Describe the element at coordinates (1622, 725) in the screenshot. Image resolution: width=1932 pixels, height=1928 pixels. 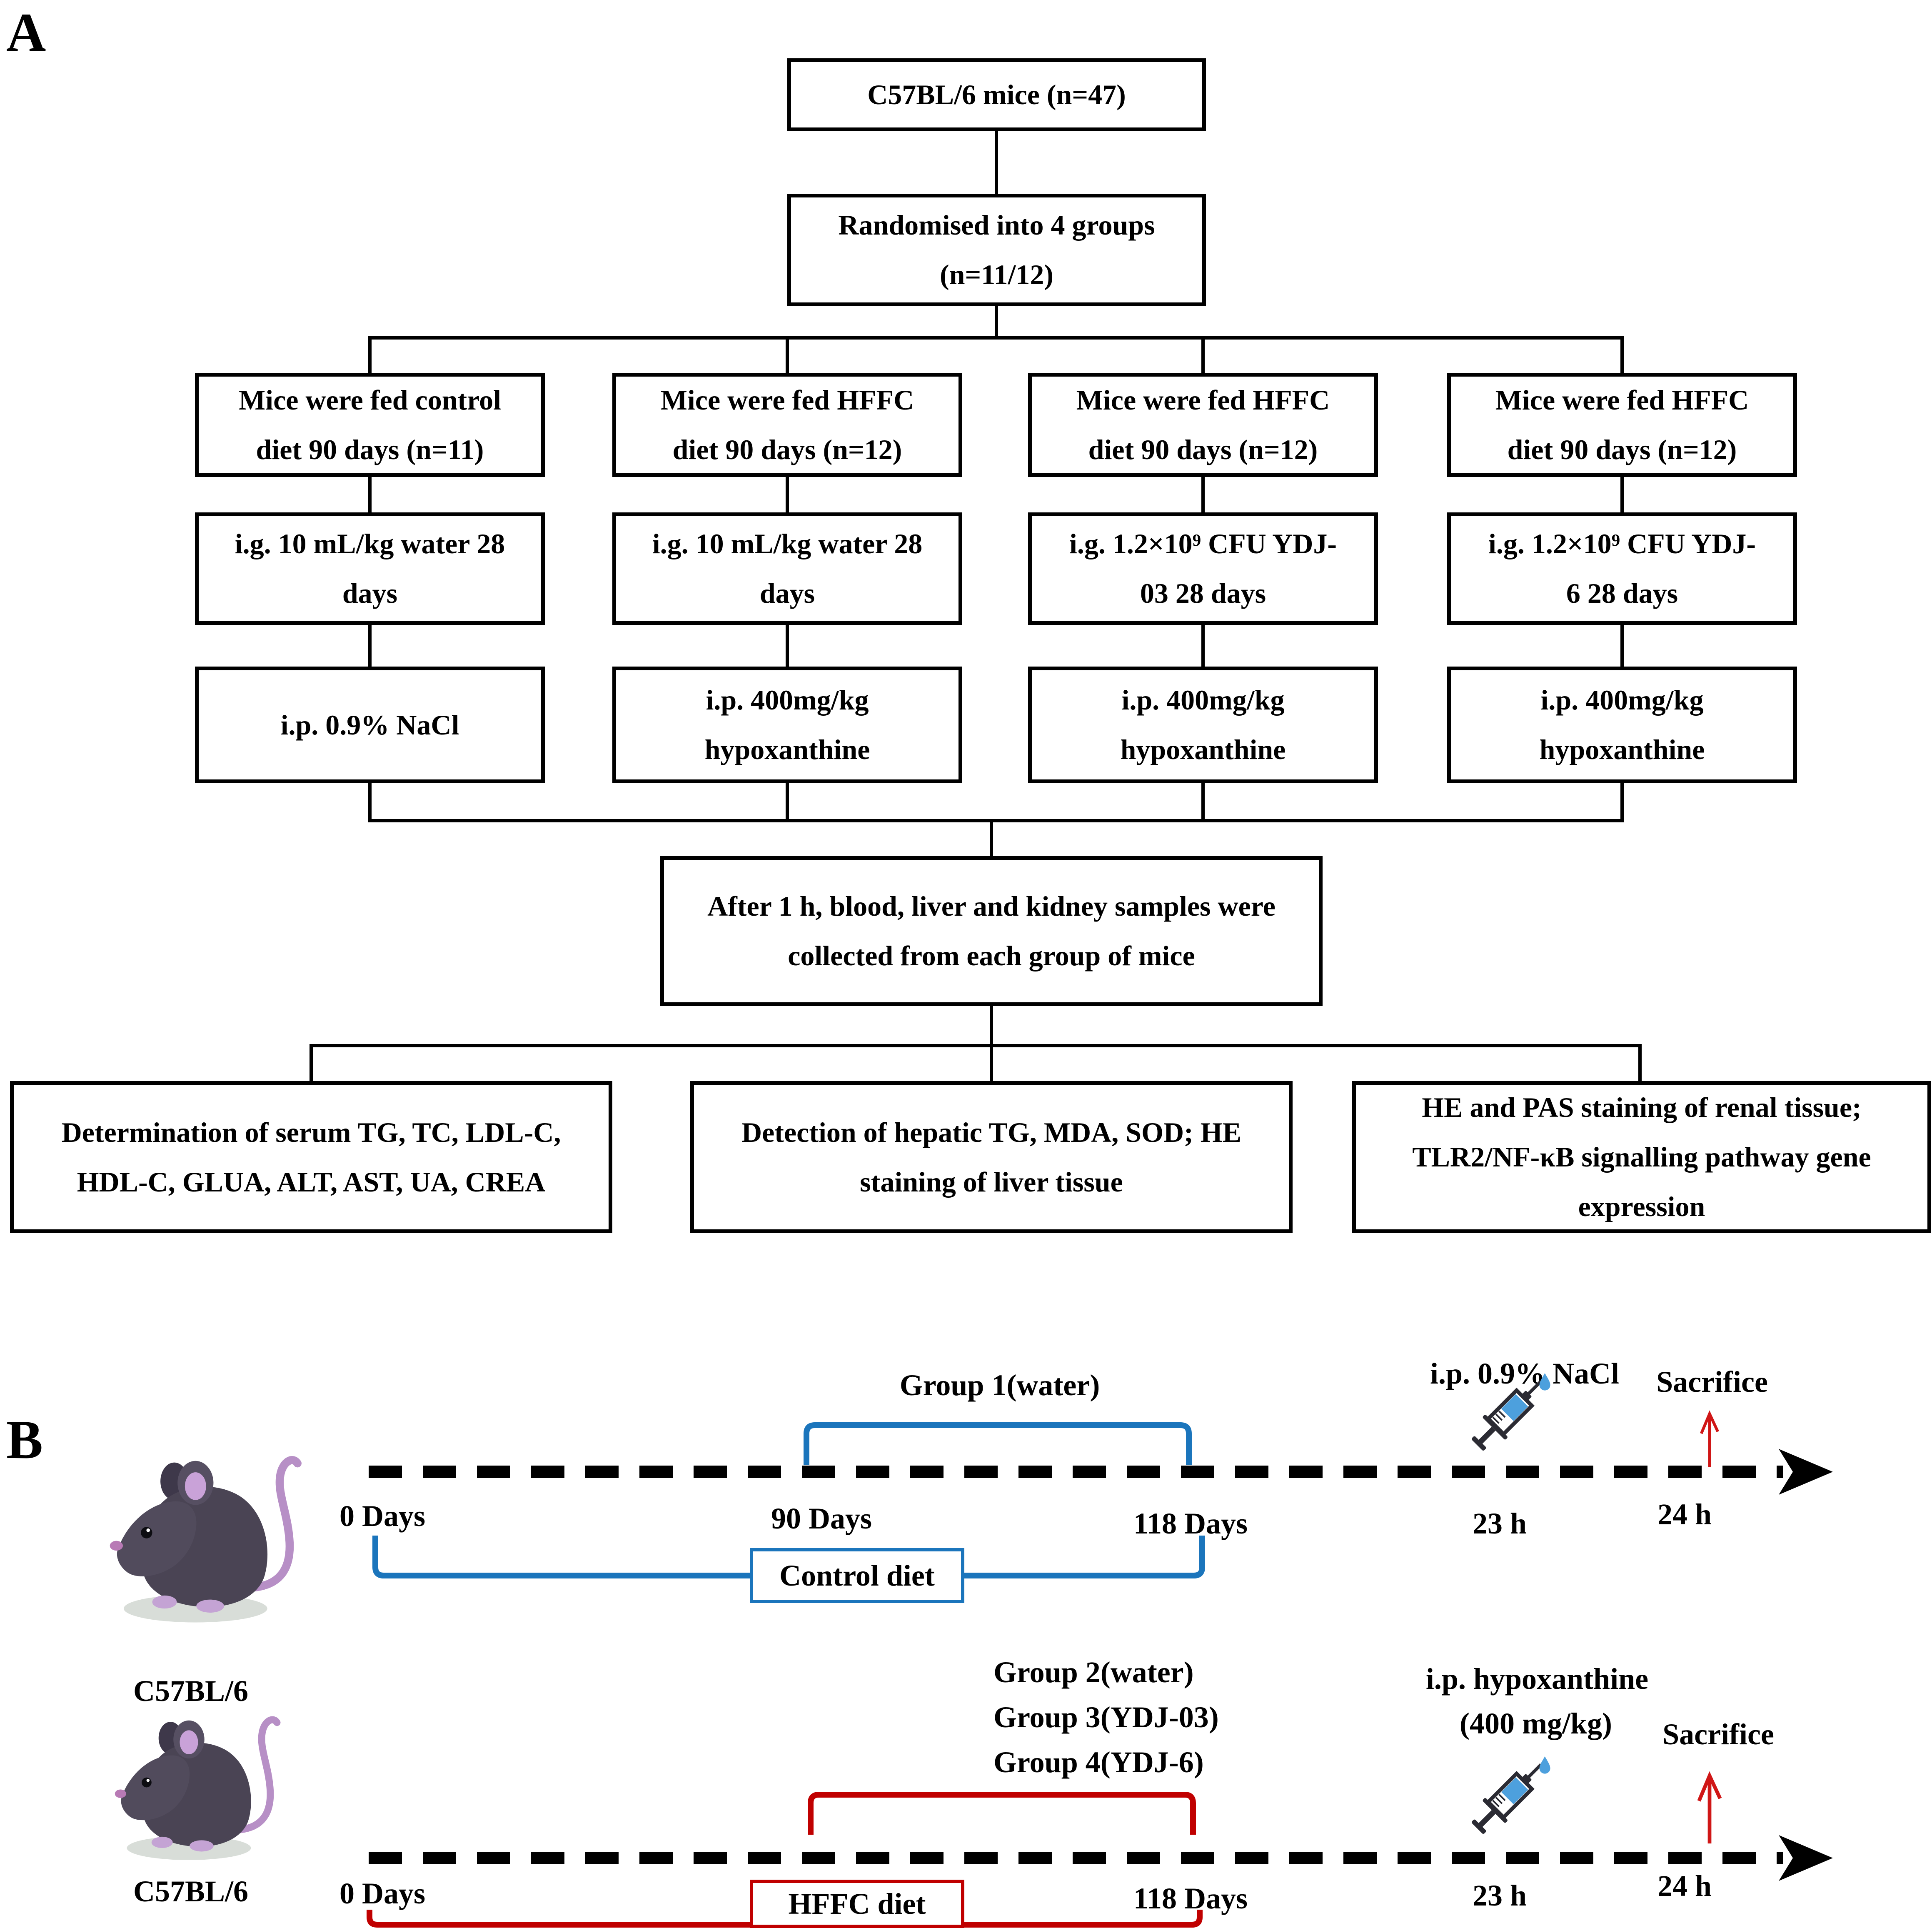
I see `flow-box-injection-4: i.p. 400mg/kg hypoxanthine` at that location.